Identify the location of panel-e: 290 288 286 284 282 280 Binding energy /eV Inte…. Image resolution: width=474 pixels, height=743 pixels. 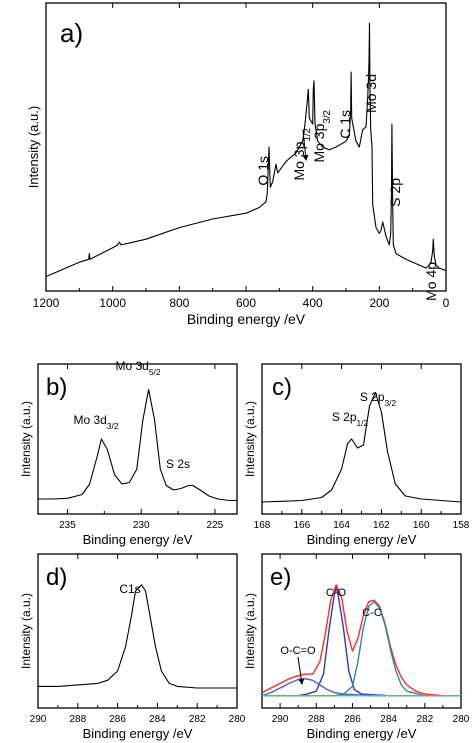
(356, 647).